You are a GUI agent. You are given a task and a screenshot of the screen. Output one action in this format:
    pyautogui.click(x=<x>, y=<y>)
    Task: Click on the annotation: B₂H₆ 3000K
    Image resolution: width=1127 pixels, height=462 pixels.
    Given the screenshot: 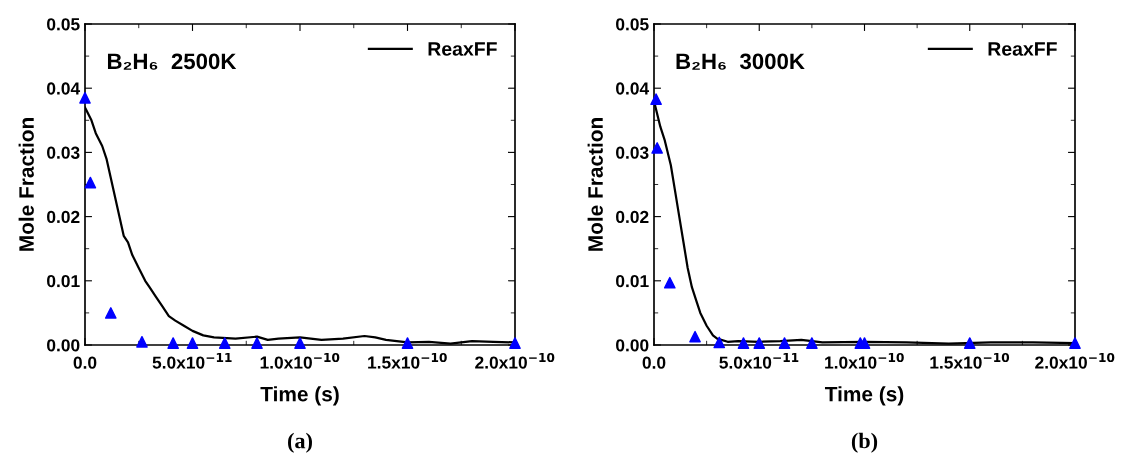 What is the action you would take?
    pyautogui.click(x=740, y=61)
    